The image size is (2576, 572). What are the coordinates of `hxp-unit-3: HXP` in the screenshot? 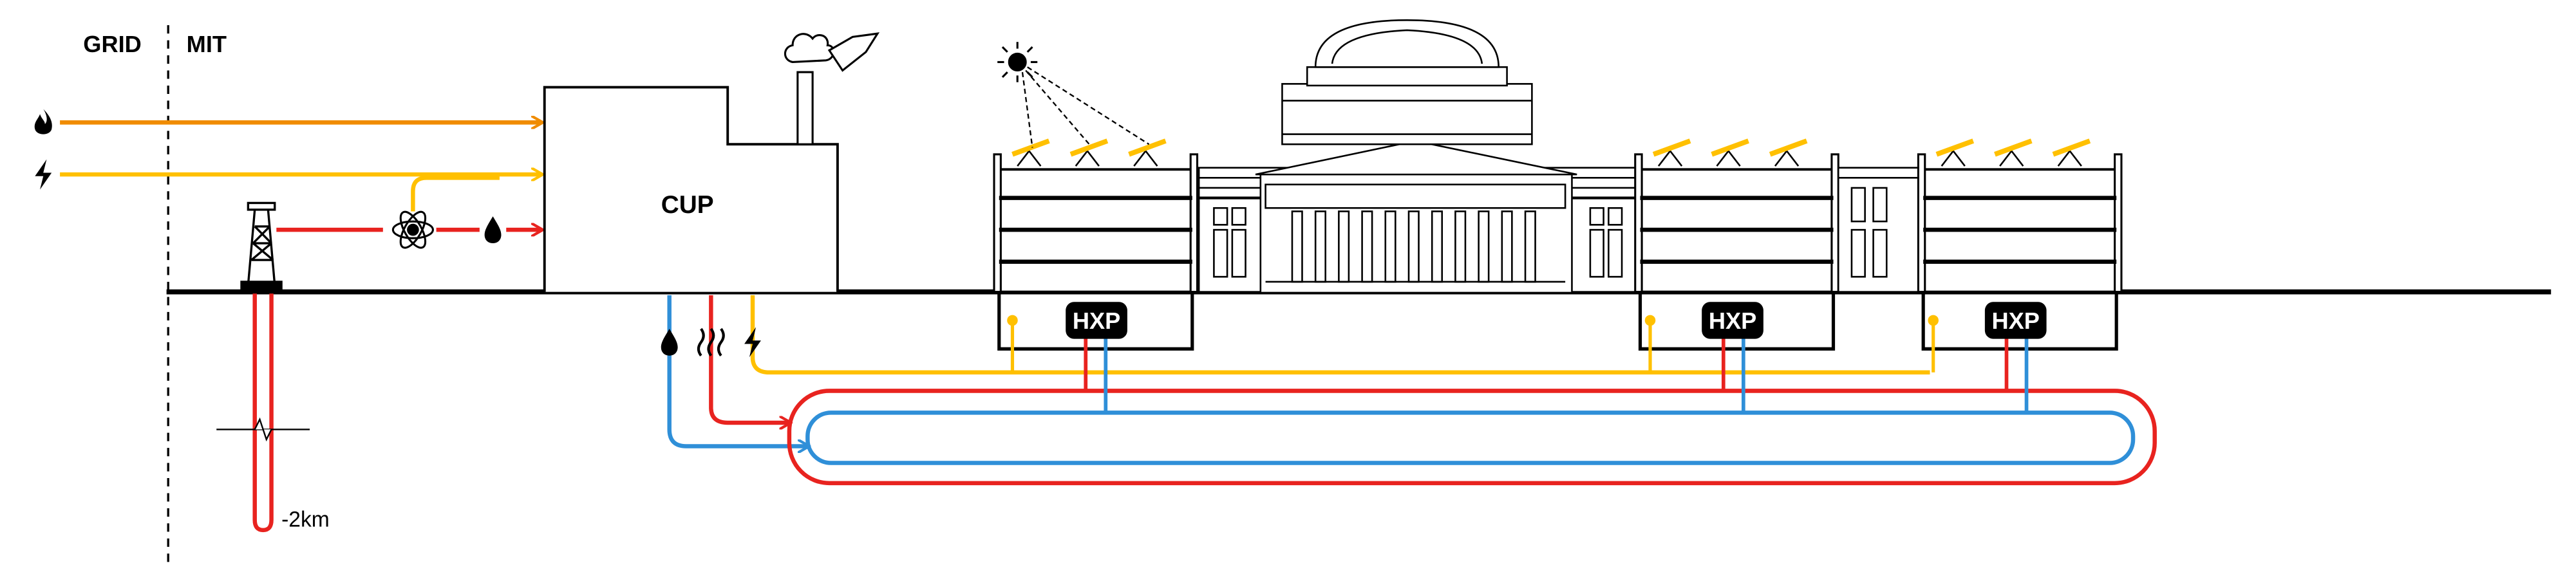 It's located at (2015, 320).